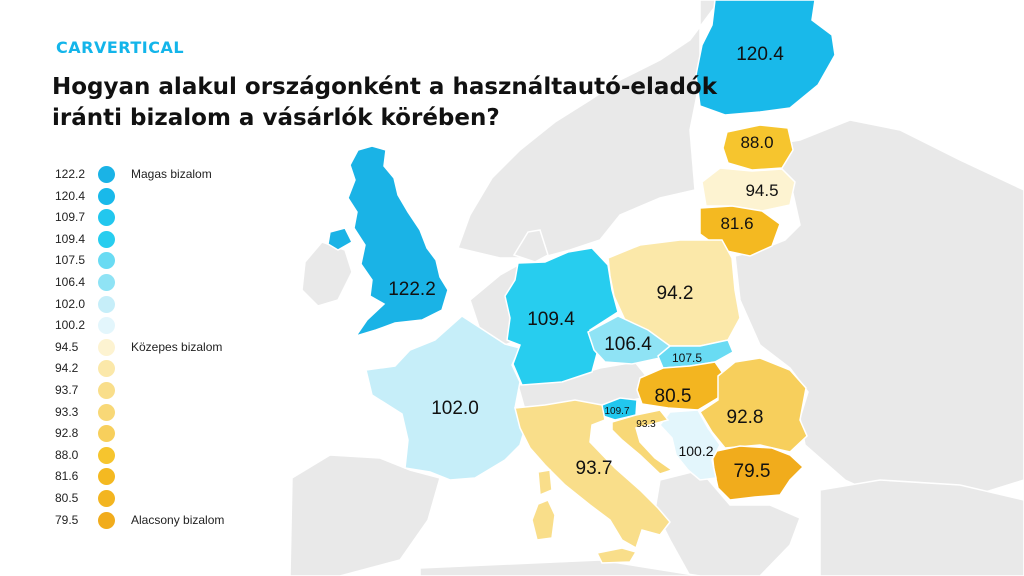 The image size is (1024, 576). I want to click on legend-entry: 79.5 Alacsony bizalom, so click(205, 521).